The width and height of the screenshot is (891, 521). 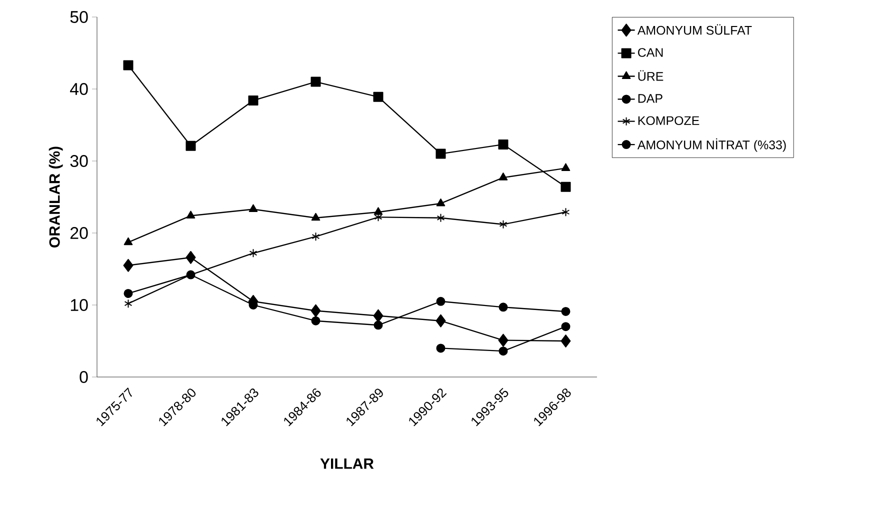 What do you see at coordinates (79, 161) in the screenshot?
I see `y-tick-label: 30` at bounding box center [79, 161].